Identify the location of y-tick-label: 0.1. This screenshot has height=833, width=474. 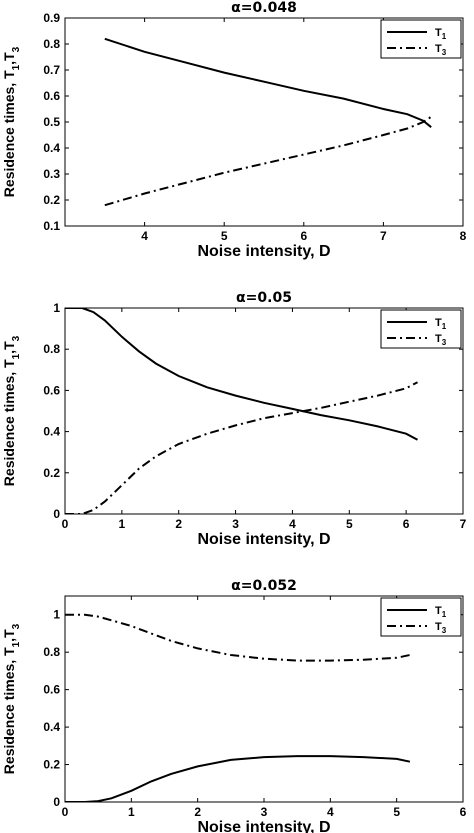
(51, 226).